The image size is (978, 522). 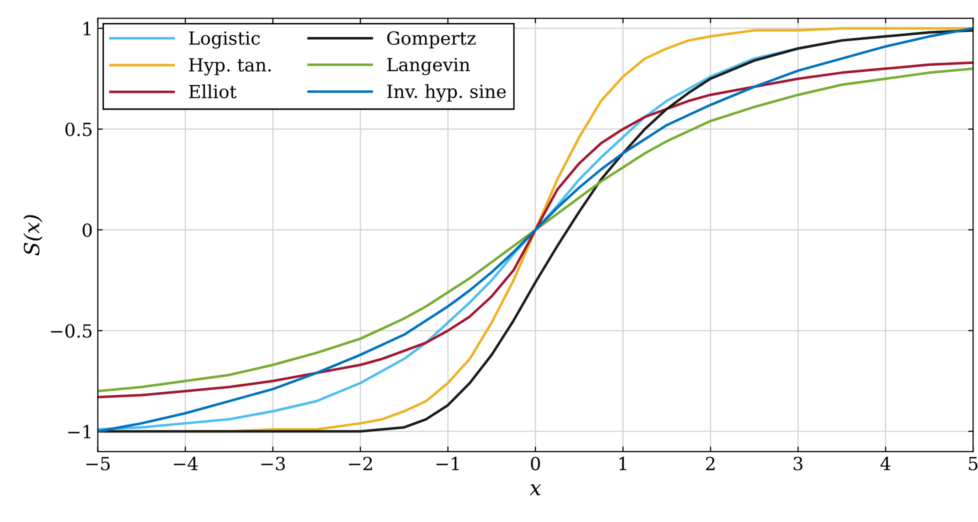 I want to click on legend-label: Elliot, so click(x=213, y=91).